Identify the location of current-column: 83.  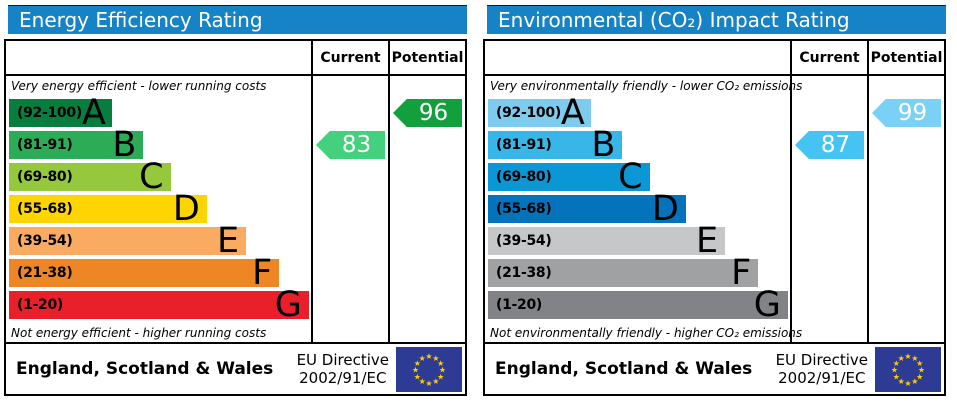
(349, 209).